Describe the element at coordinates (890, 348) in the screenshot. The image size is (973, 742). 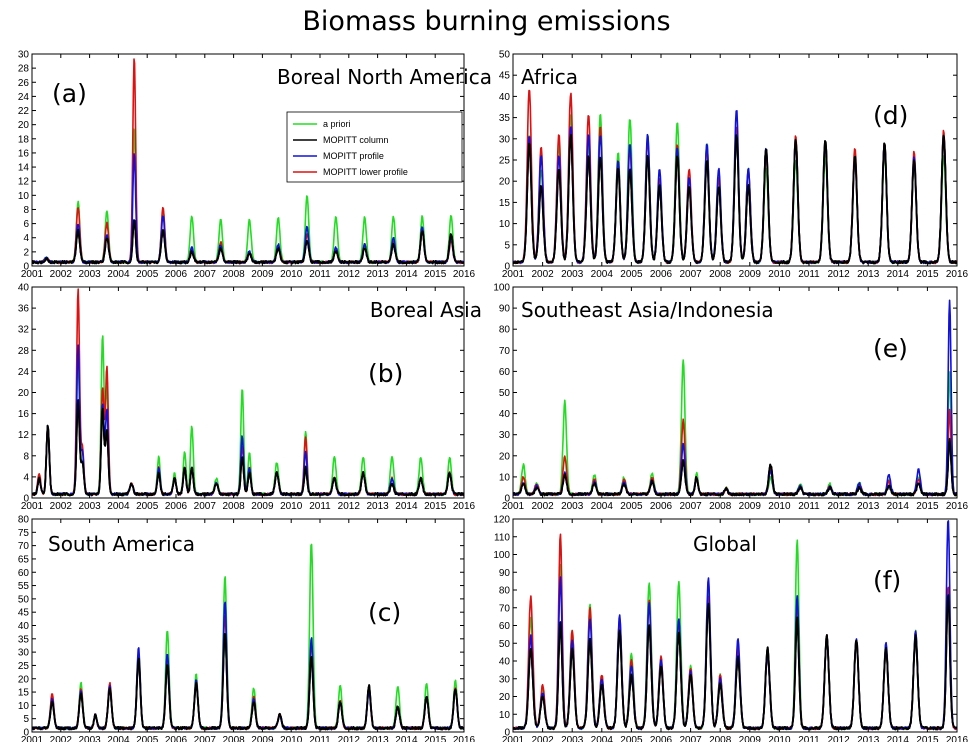
I see `panel-label: (e)` at that location.